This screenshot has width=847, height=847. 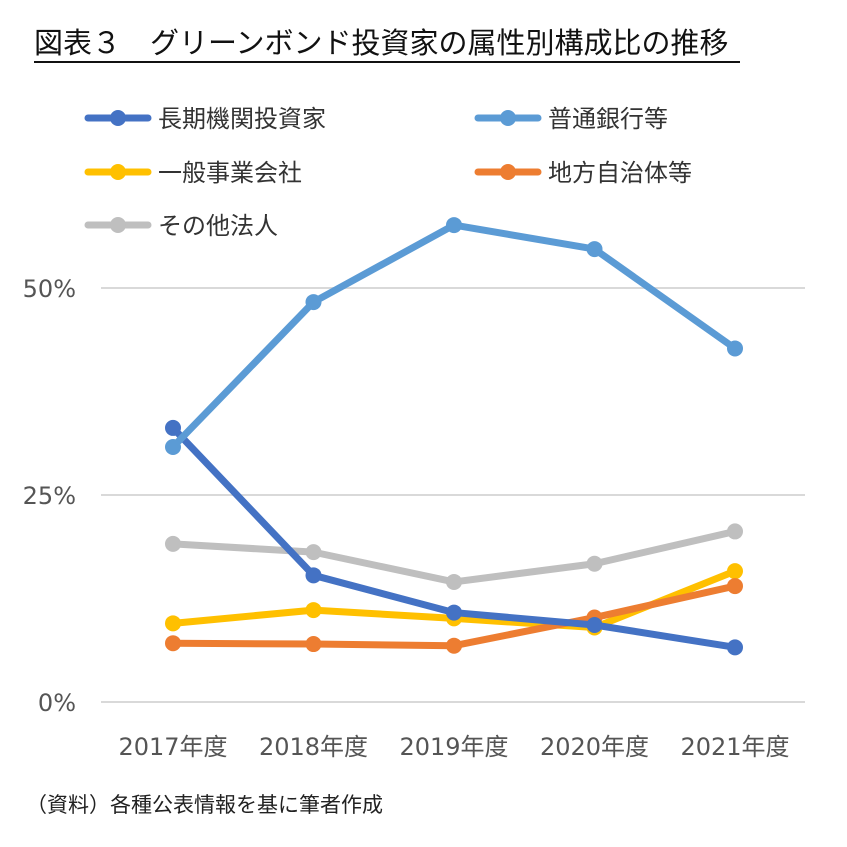 I want to click on legend-label: その他法人, so click(x=218, y=226).